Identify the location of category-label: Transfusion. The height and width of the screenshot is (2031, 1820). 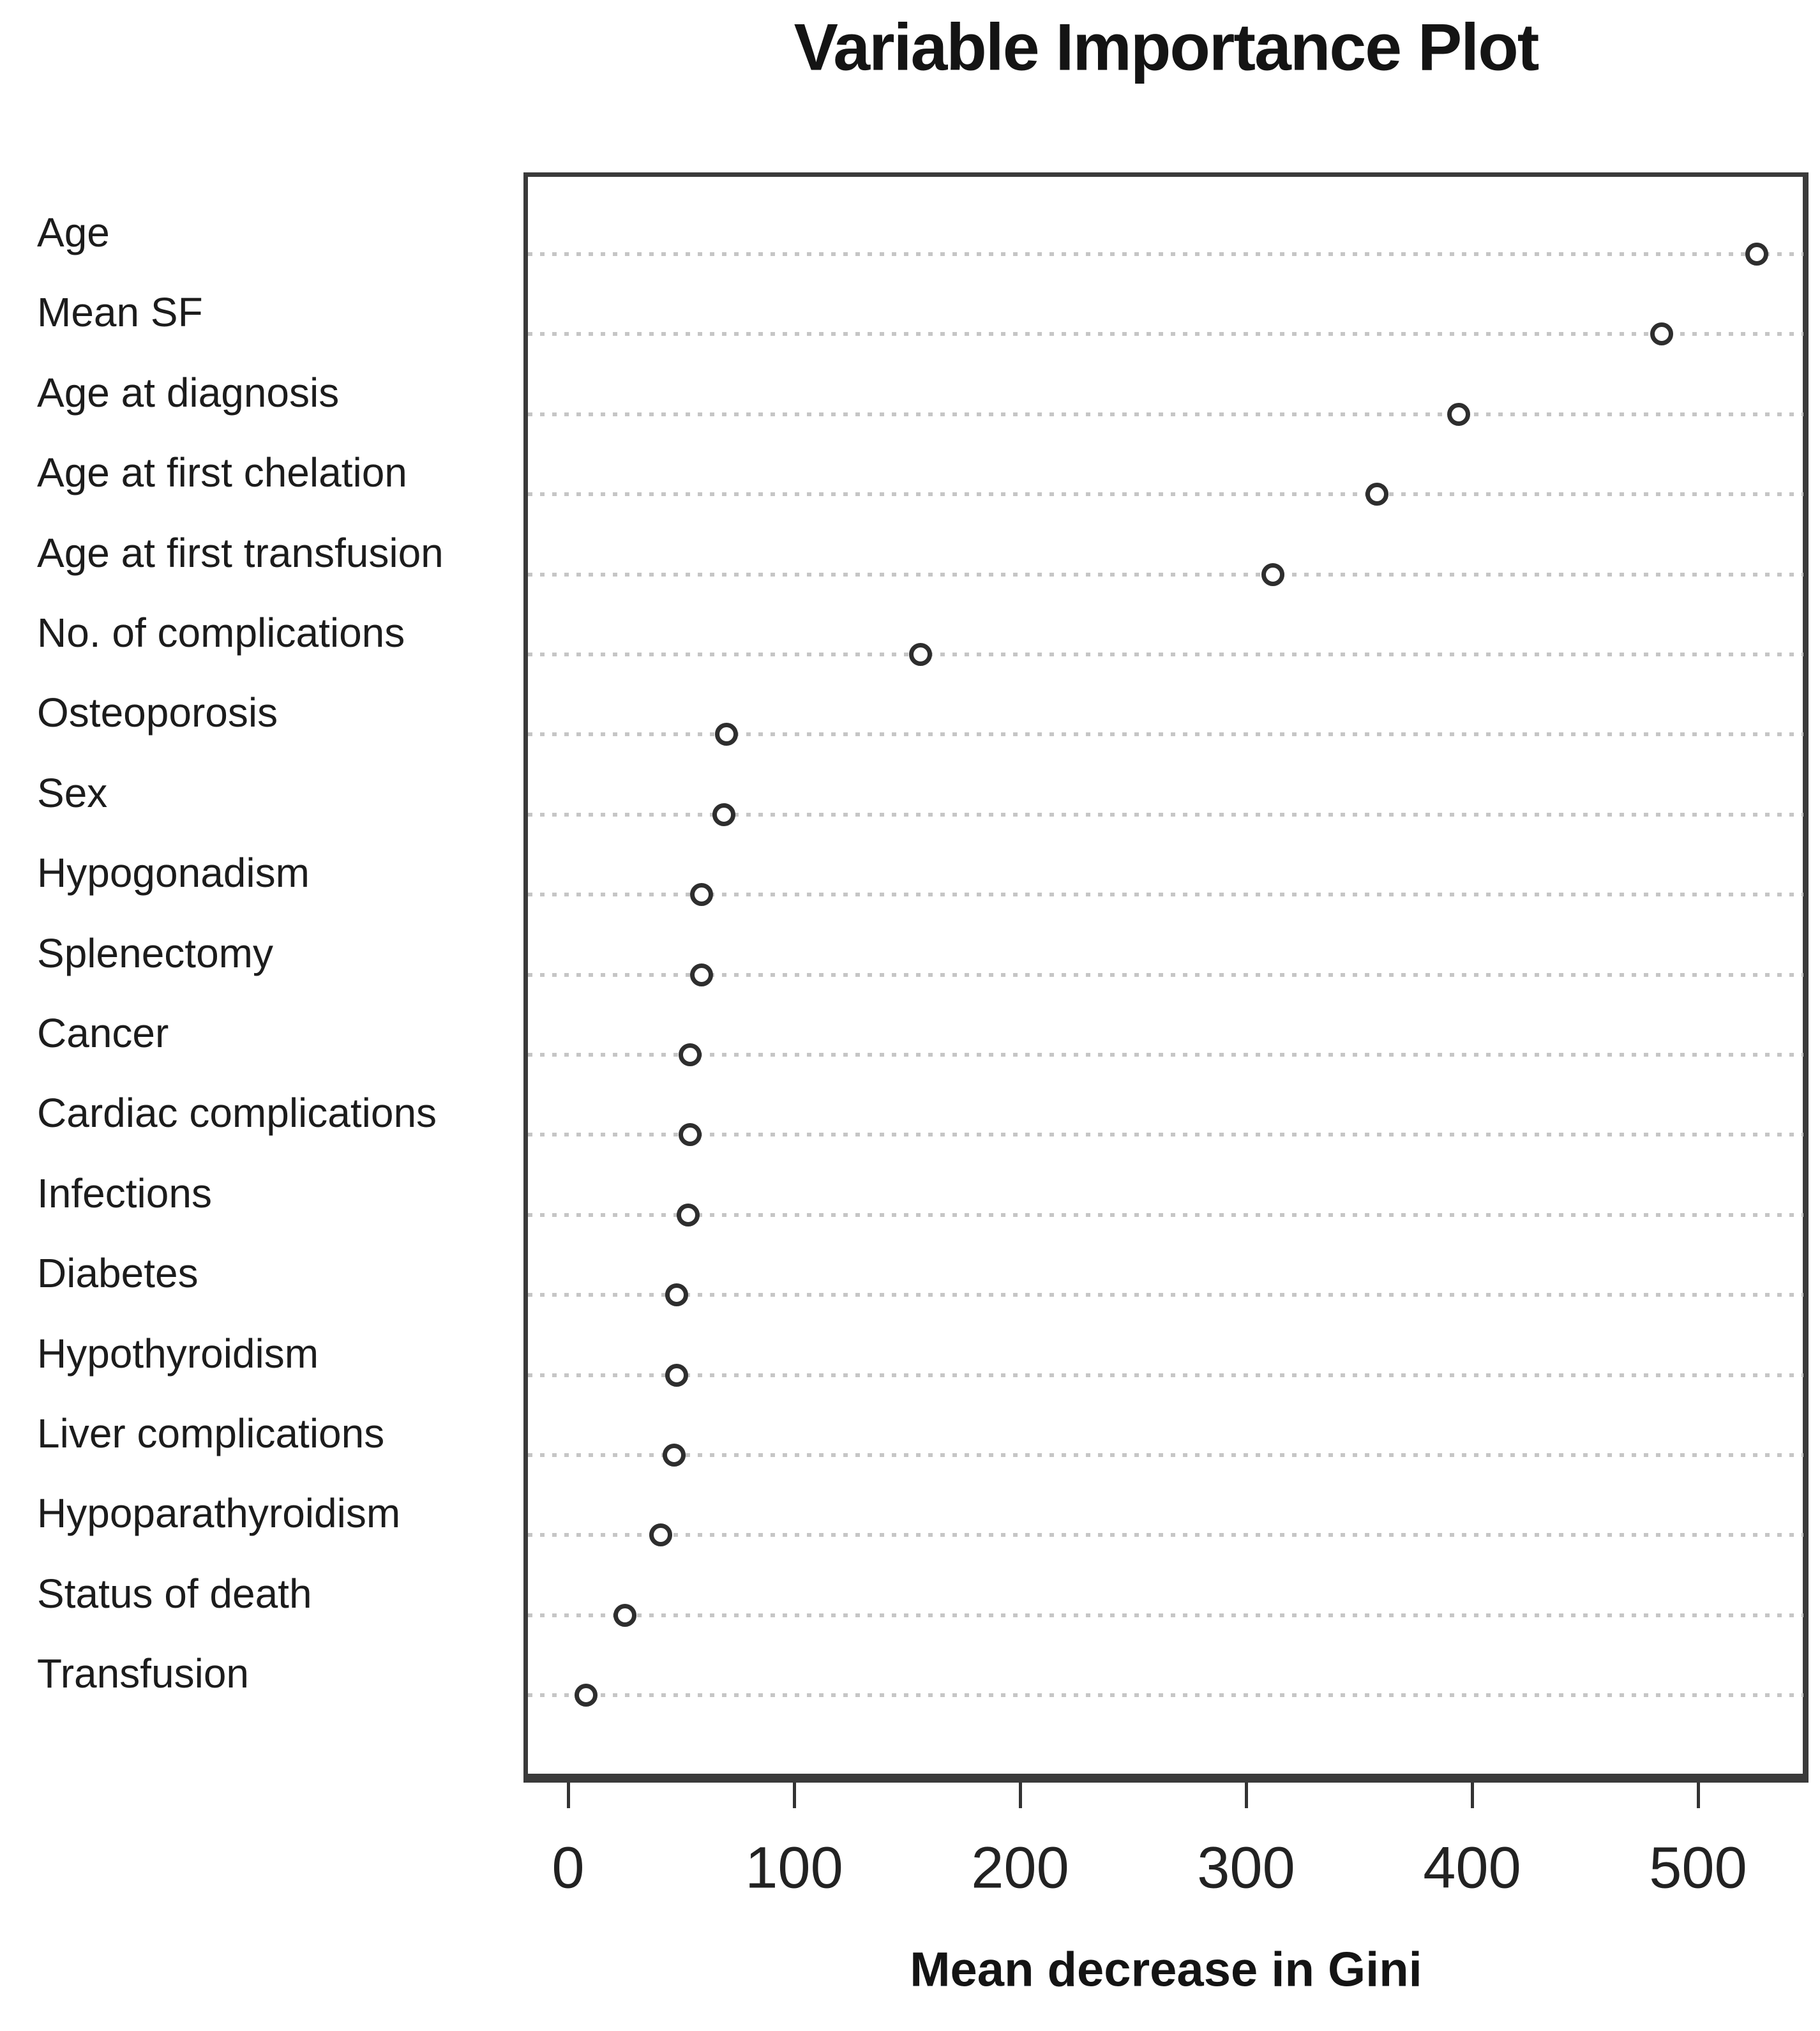
(143, 1673).